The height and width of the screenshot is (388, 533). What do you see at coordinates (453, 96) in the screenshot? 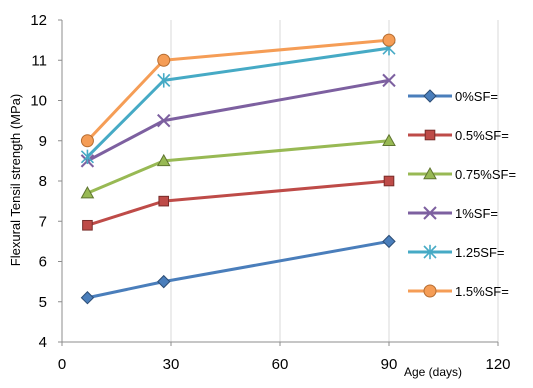
I see `legend-item: 0%SF=` at bounding box center [453, 96].